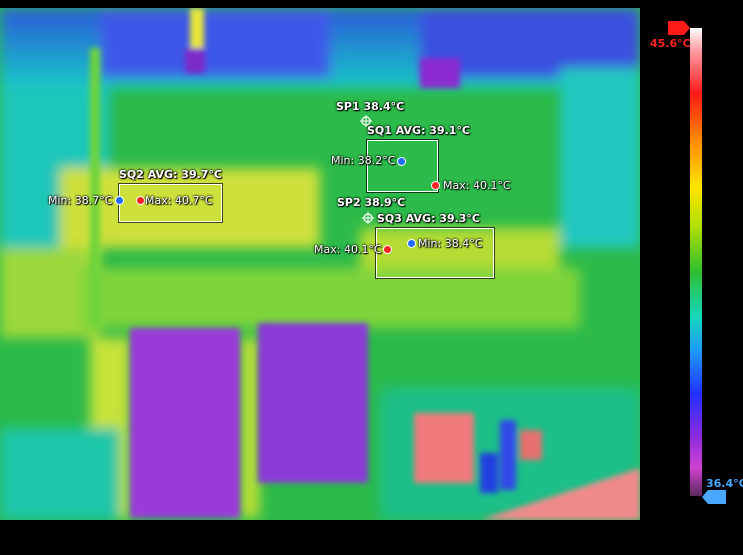 The width and height of the screenshot is (743, 555). What do you see at coordinates (477, 185) in the screenshot?
I see `sq1-max-label: Max: 40.1°C` at bounding box center [477, 185].